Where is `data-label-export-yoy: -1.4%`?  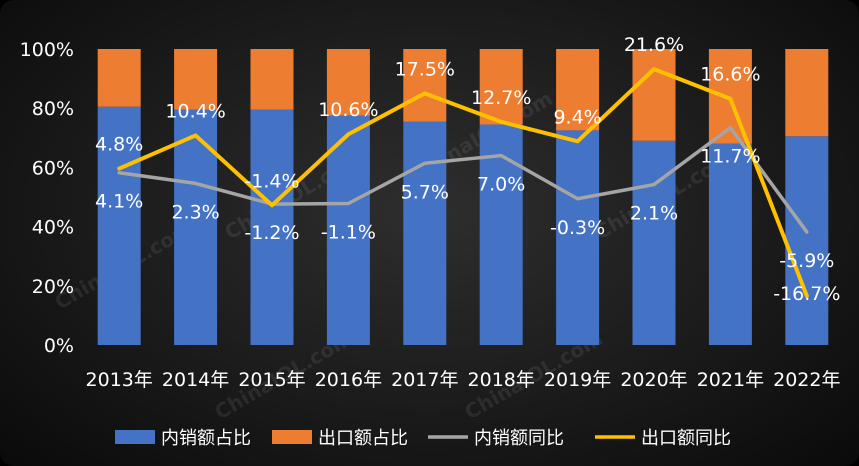 data-label-export-yoy: -1.4% is located at coordinates (271, 181).